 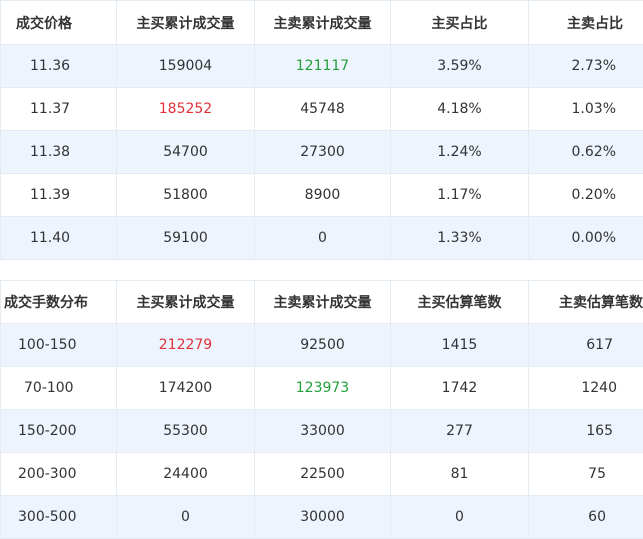 What do you see at coordinates (186, 238) in the screenshot?
I see `cell-buy-volume: 59100` at bounding box center [186, 238].